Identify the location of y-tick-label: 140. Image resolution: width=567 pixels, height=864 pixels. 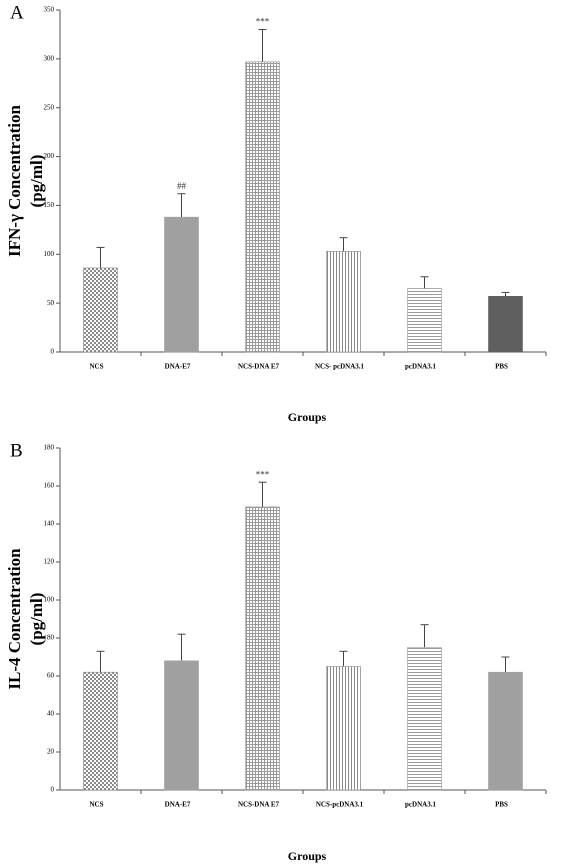
(49, 524).